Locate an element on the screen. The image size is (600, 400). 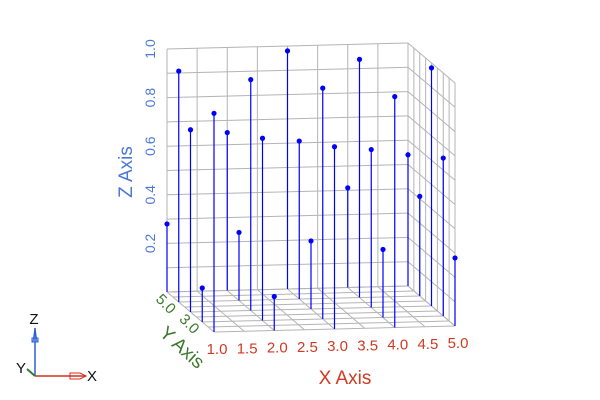
x-tick-label: 5.0 is located at coordinates (458, 343).